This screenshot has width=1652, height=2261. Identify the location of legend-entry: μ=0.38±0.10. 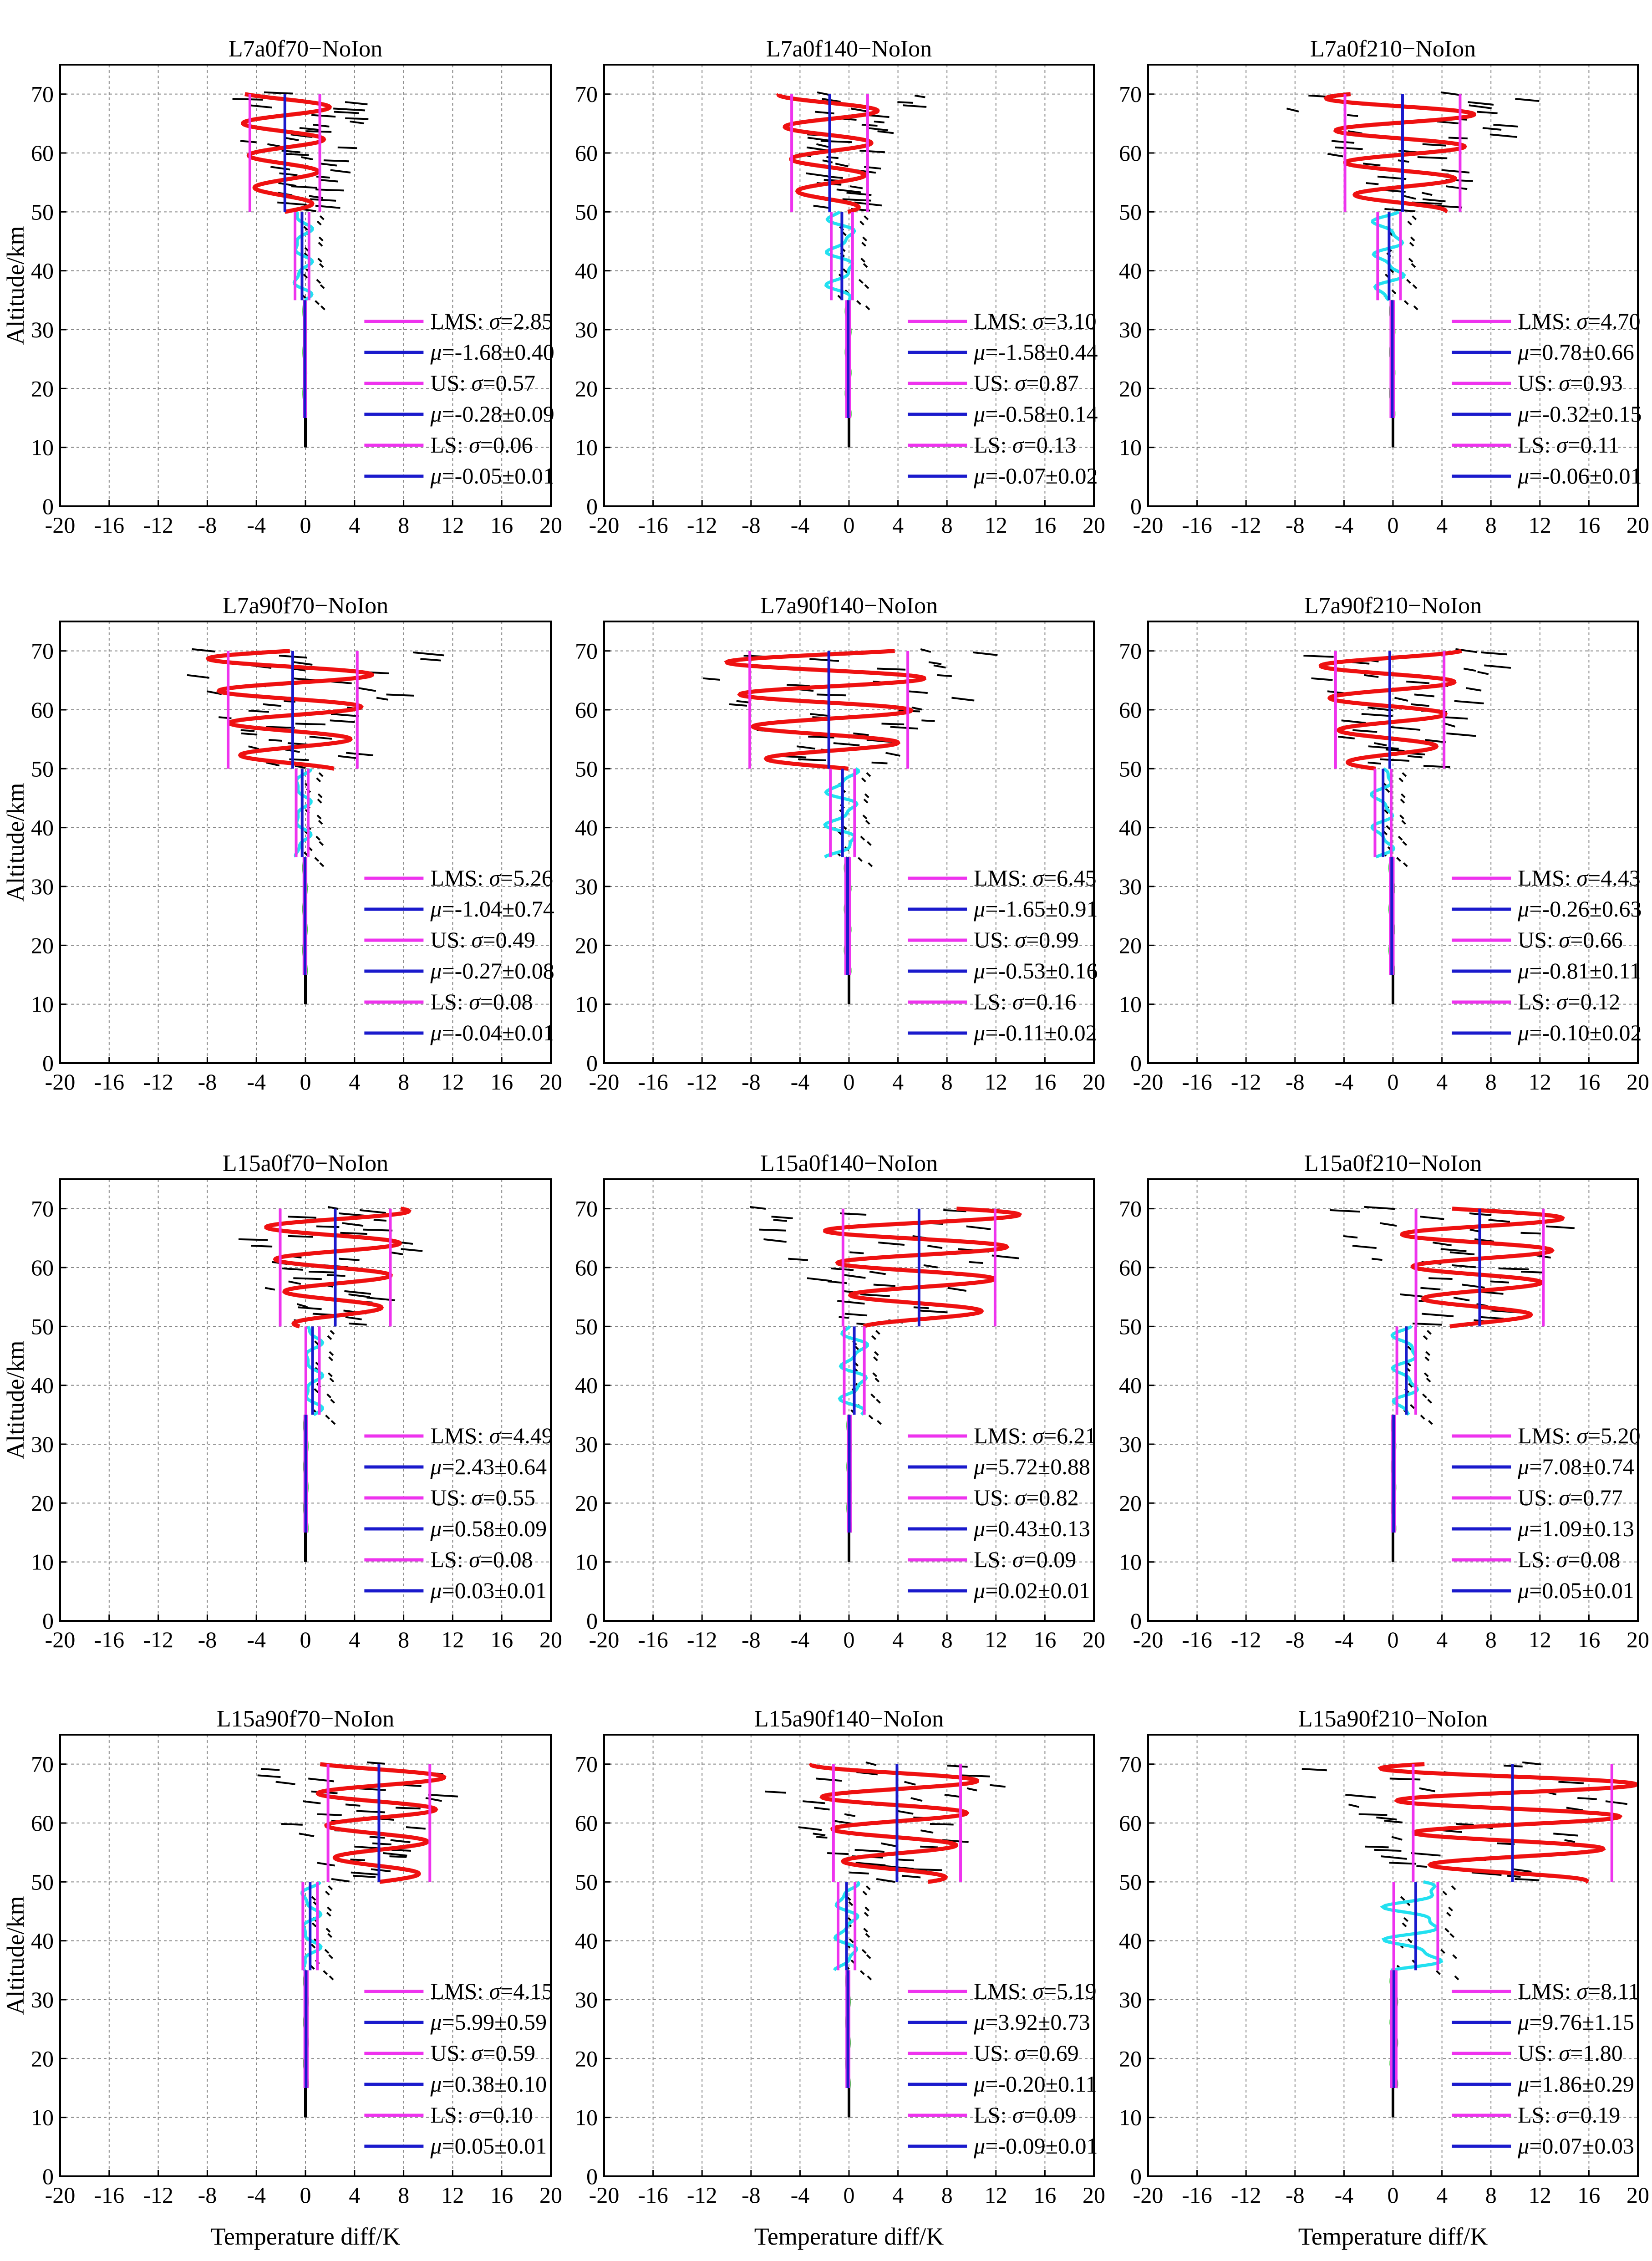
(488, 2084).